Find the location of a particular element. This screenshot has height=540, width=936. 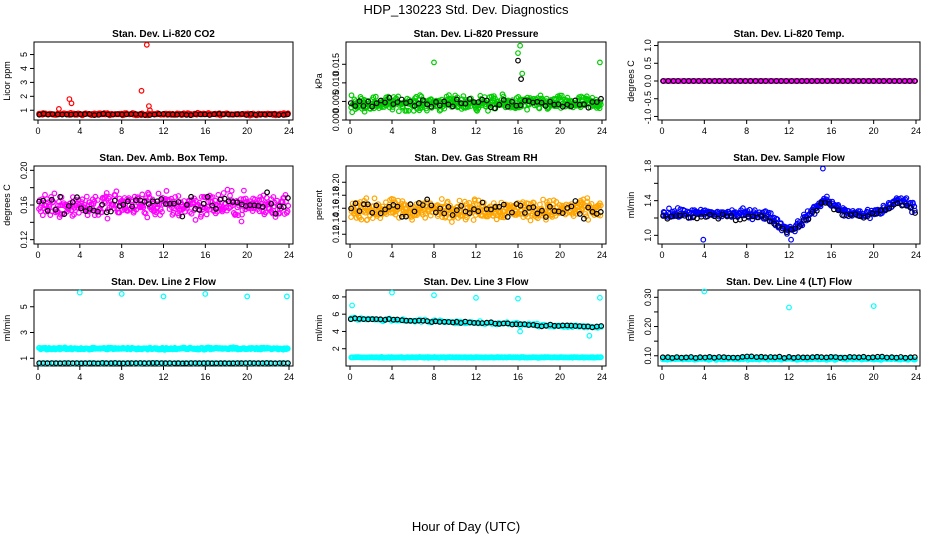

y-tick-label: 0.18 is located at coordinates (336, 195).